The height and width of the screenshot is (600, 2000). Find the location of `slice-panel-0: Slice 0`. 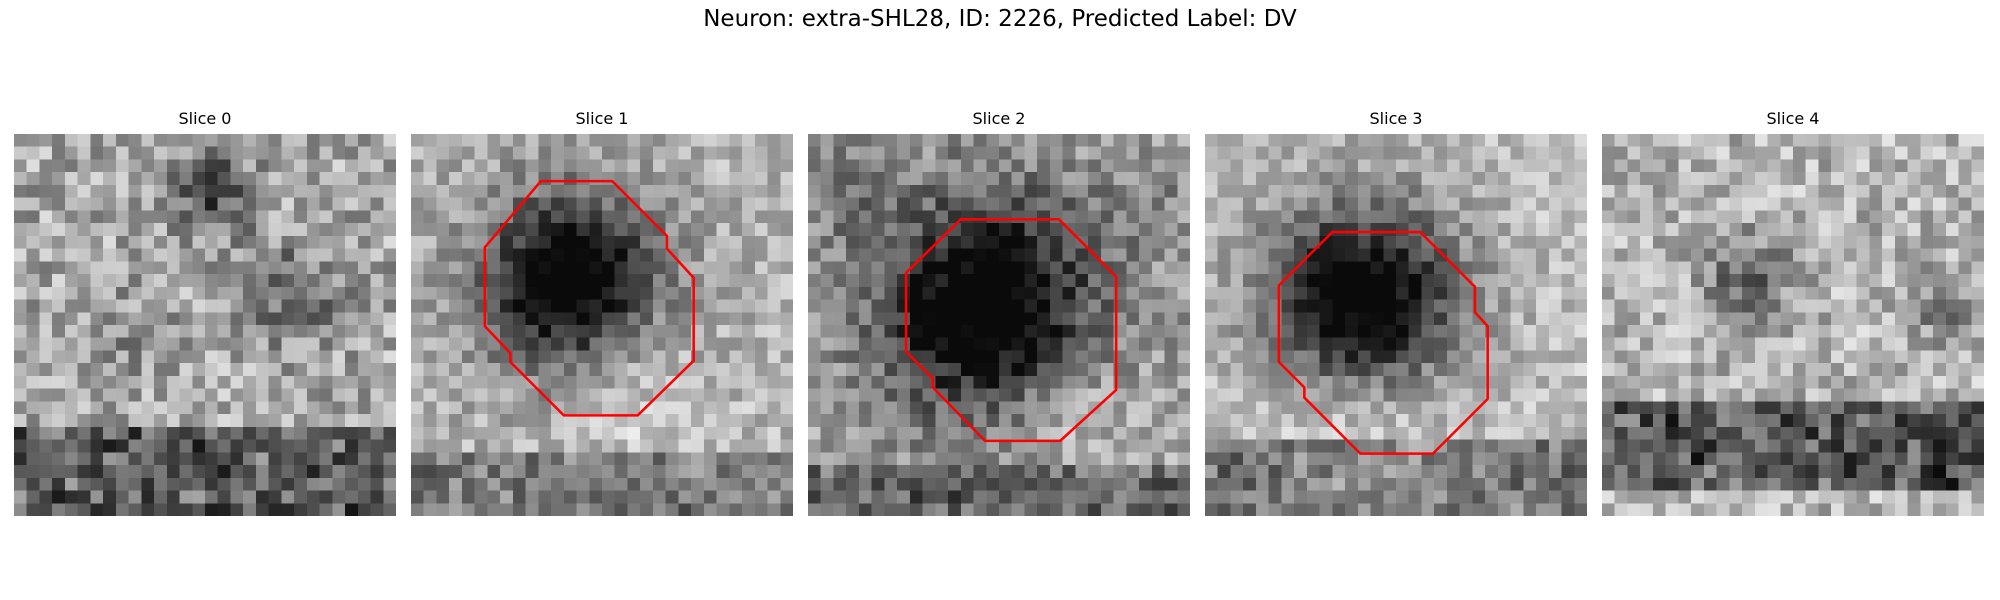

slice-panel-0: Slice 0 is located at coordinates (205, 314).